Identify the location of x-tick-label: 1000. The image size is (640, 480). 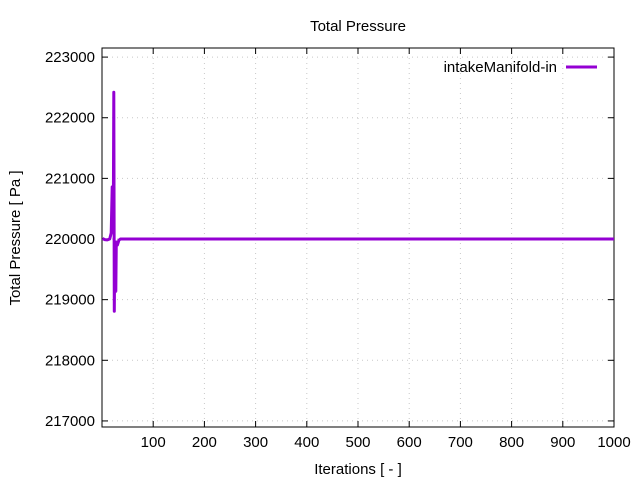
(613, 442).